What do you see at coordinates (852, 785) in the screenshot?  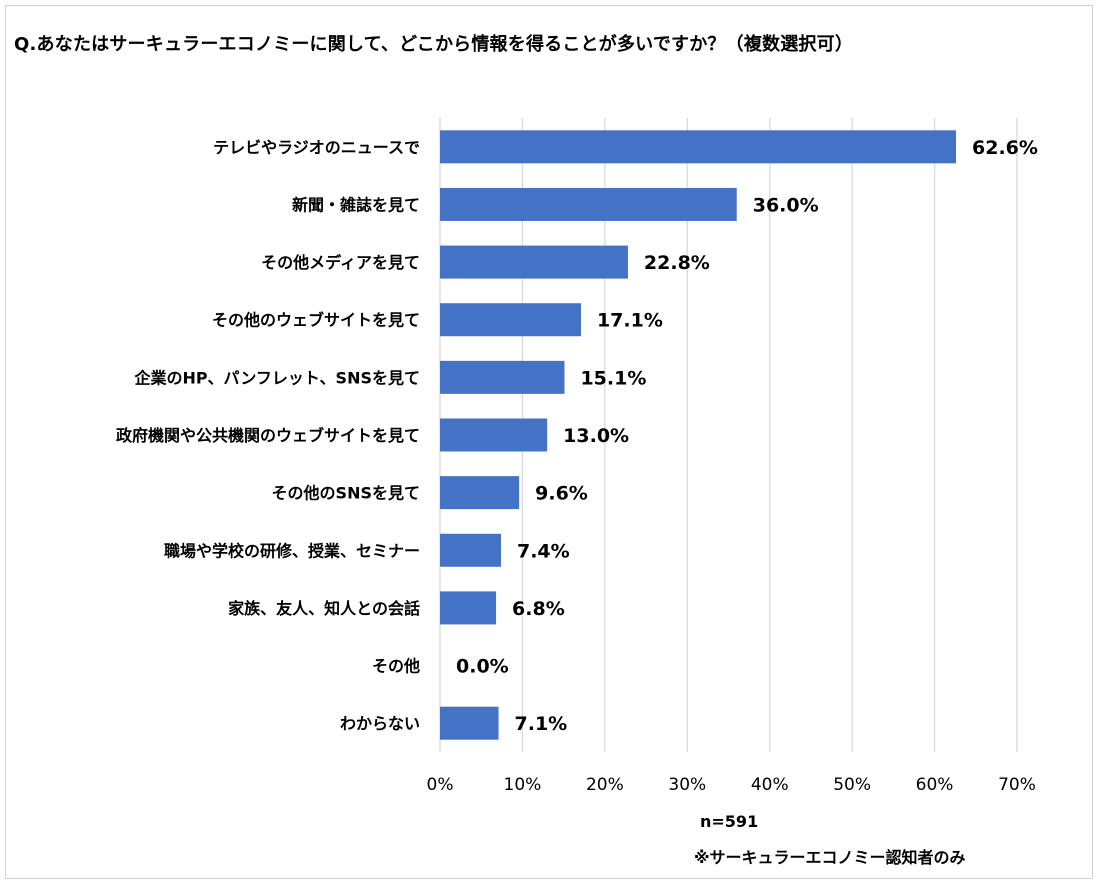 I see `x-tick-label: 50%` at bounding box center [852, 785].